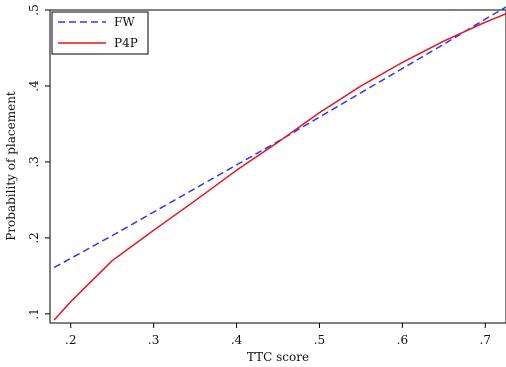  I want to click on legend-box, so click(100, 33).